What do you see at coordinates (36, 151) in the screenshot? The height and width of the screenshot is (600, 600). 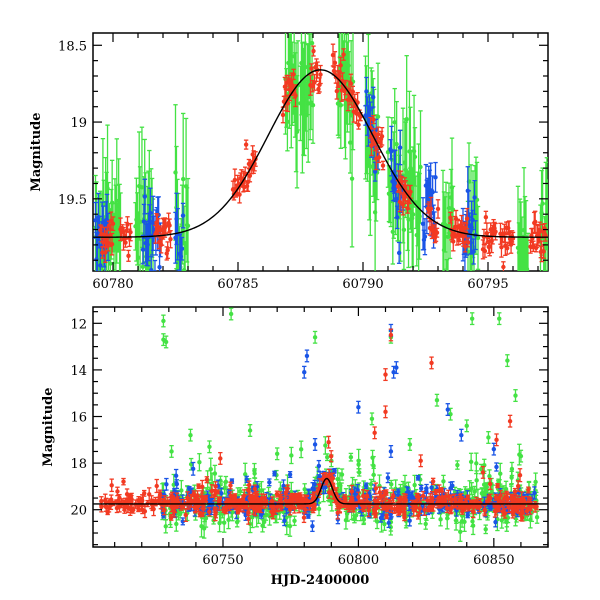 I see `top-y-axis-title: Magnitude` at bounding box center [36, 151].